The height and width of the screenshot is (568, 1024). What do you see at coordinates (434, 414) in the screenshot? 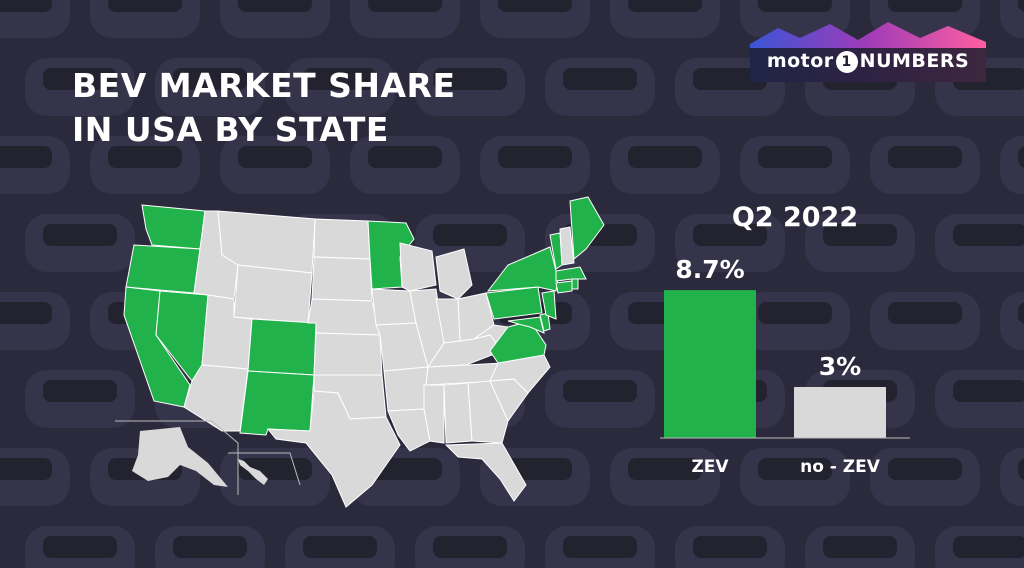
I see `state-mississippi` at bounding box center [434, 414].